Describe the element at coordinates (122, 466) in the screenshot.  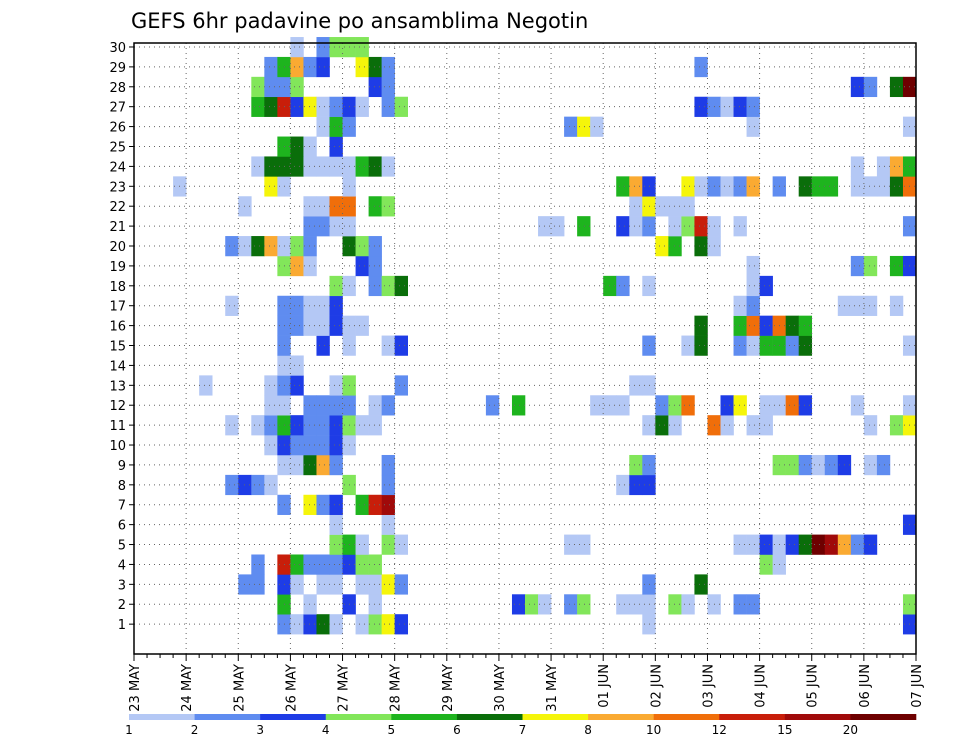
I see `y-tick-label: 9` at that location.